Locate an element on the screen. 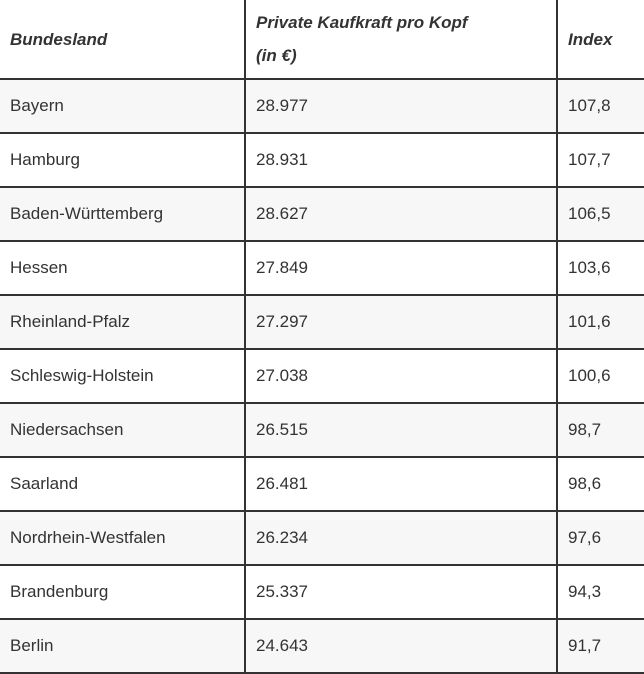  column-header-kaufkraft-line2: (in €) is located at coordinates (276, 55).